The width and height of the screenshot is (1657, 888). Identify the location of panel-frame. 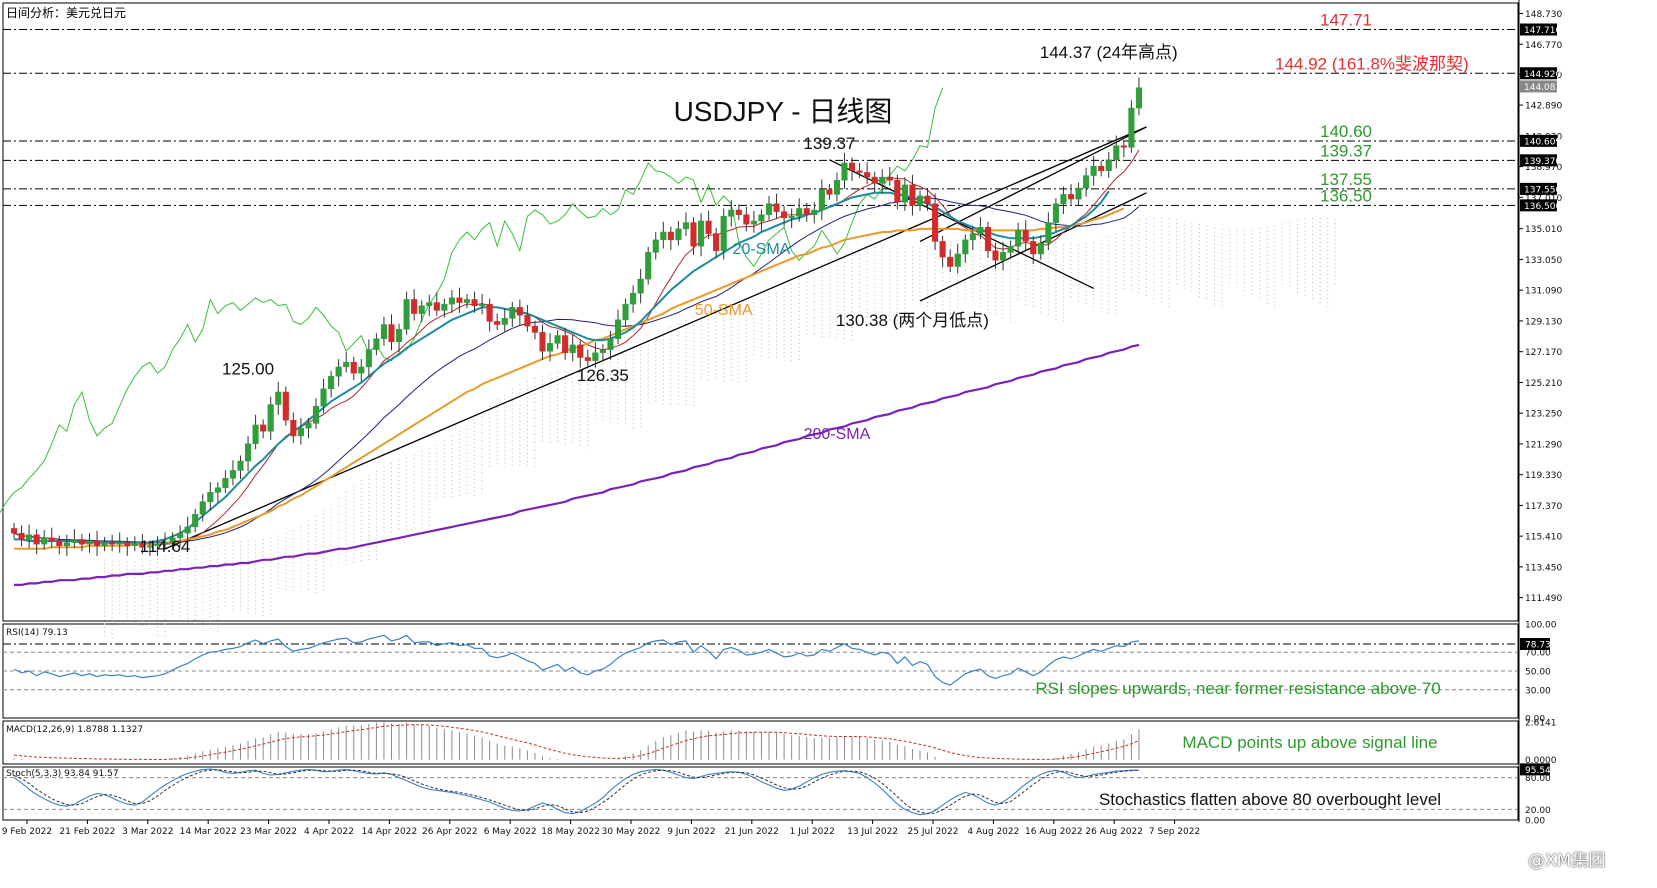
(760, 793).